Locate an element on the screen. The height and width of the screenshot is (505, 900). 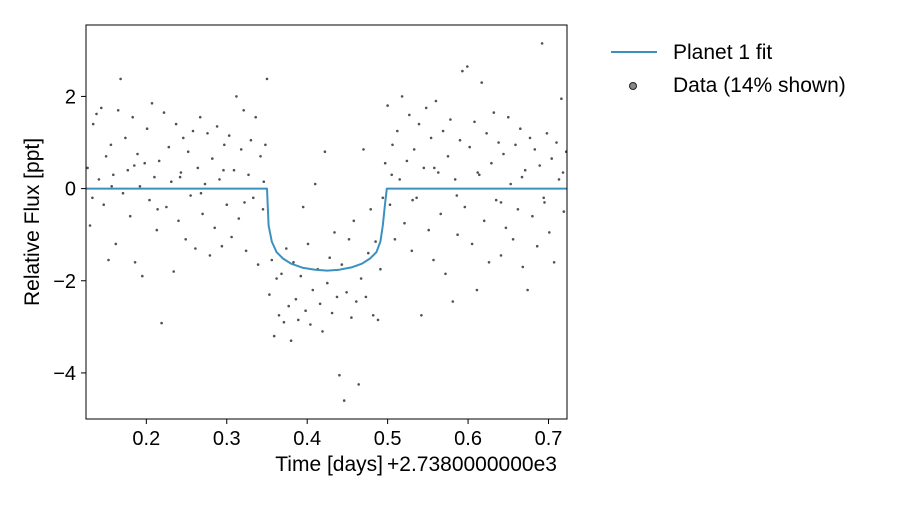
y-tick-label: 2 is located at coordinates (70, 97).